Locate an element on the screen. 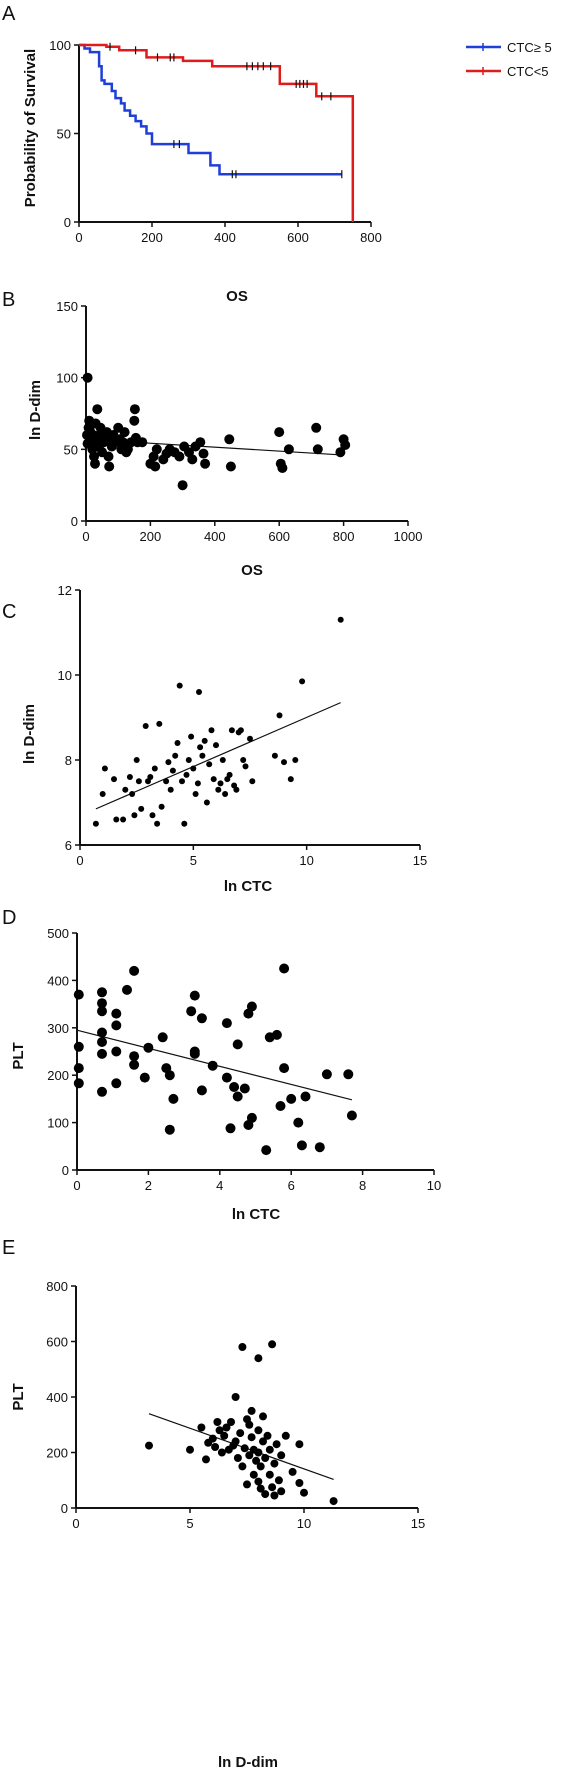 Image resolution: width=568 pixels, height=1771 pixels. panel-e-y-tick-label: 0 is located at coordinates (64, 1508).